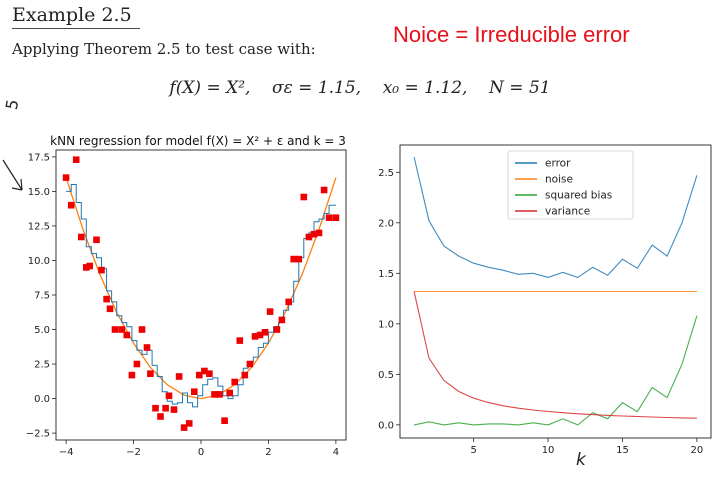 This screenshot has height=478, width=720. I want to click on handwritten-k: k, so click(581, 460).